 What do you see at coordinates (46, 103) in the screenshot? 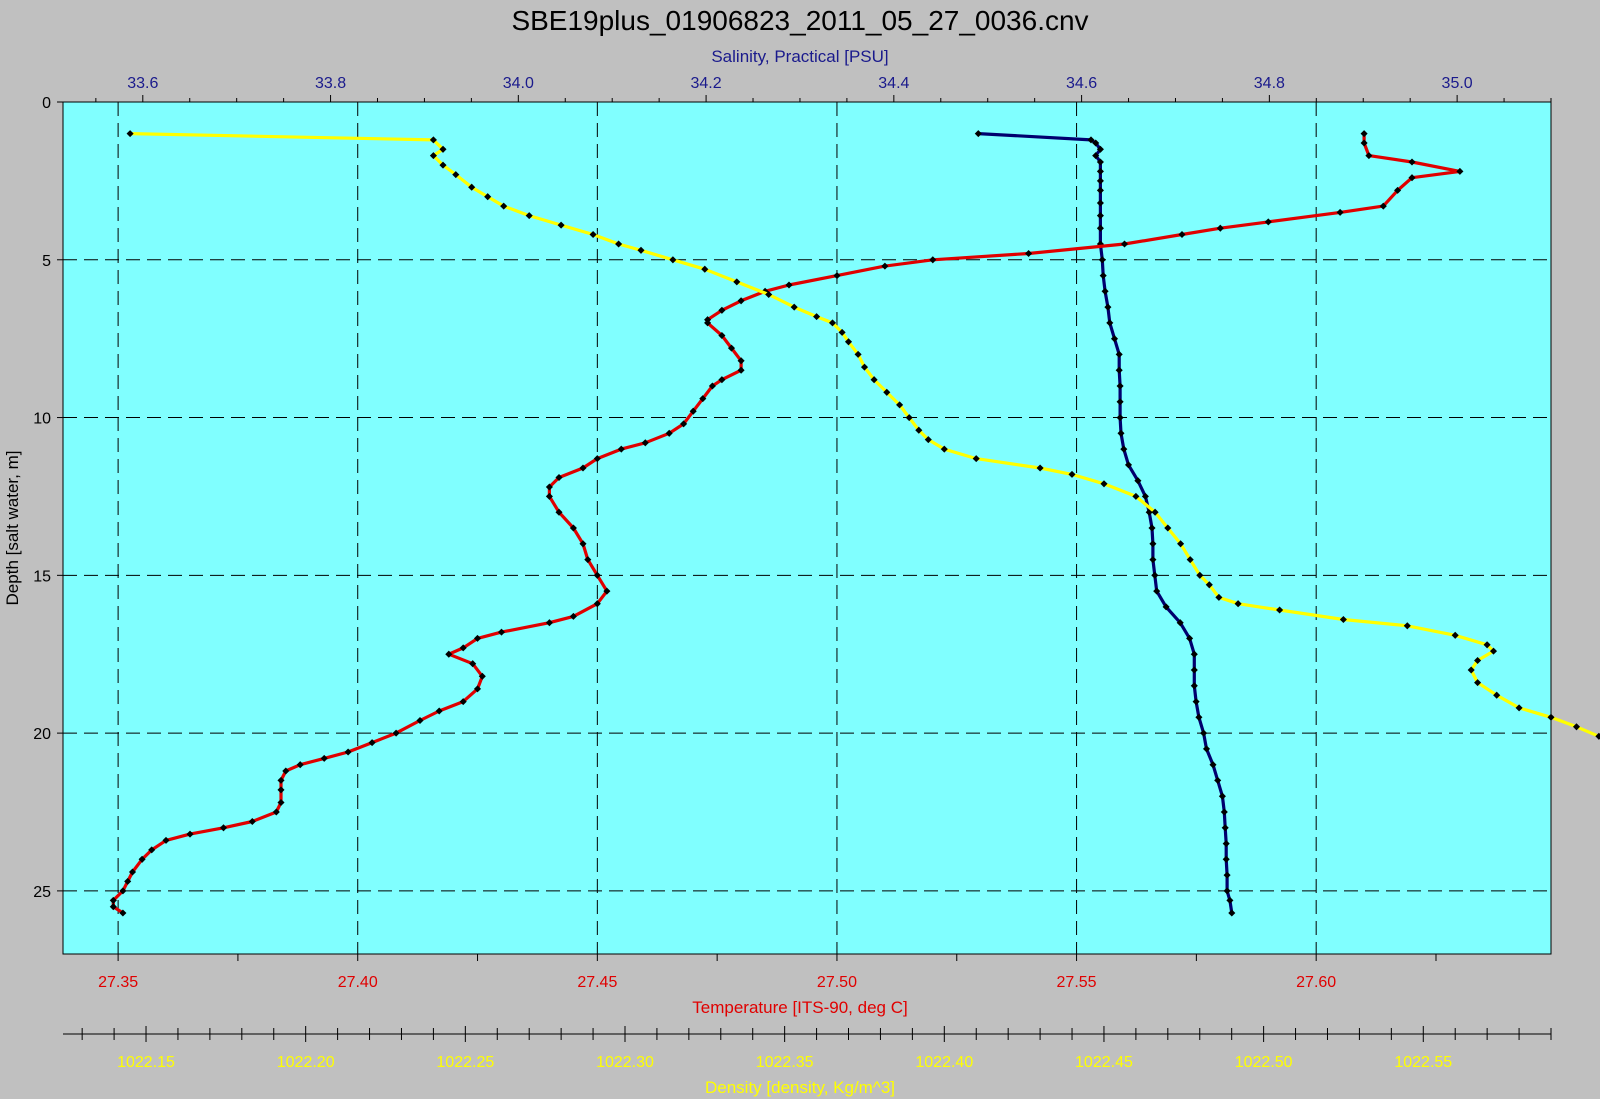
I see `depth-tick-label: 0` at bounding box center [46, 103].